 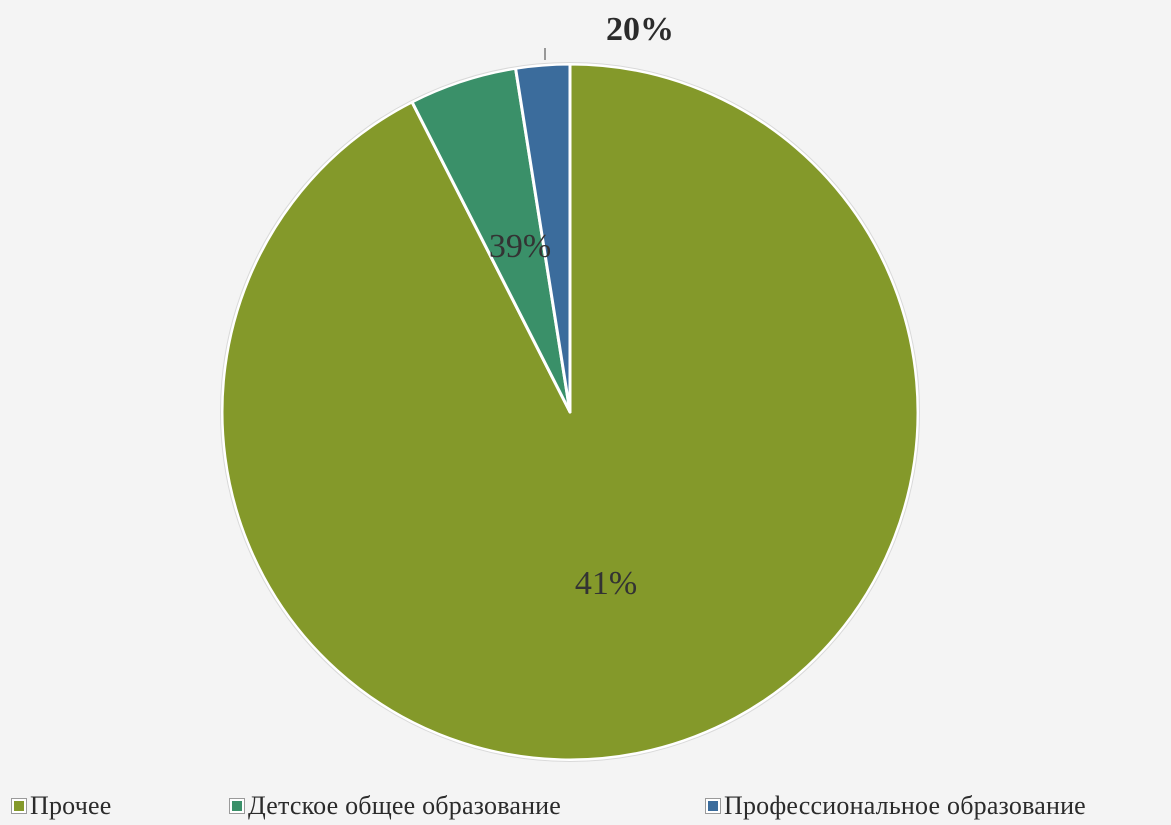 I want to click on data-label-professional: 20%, so click(x=640, y=29).